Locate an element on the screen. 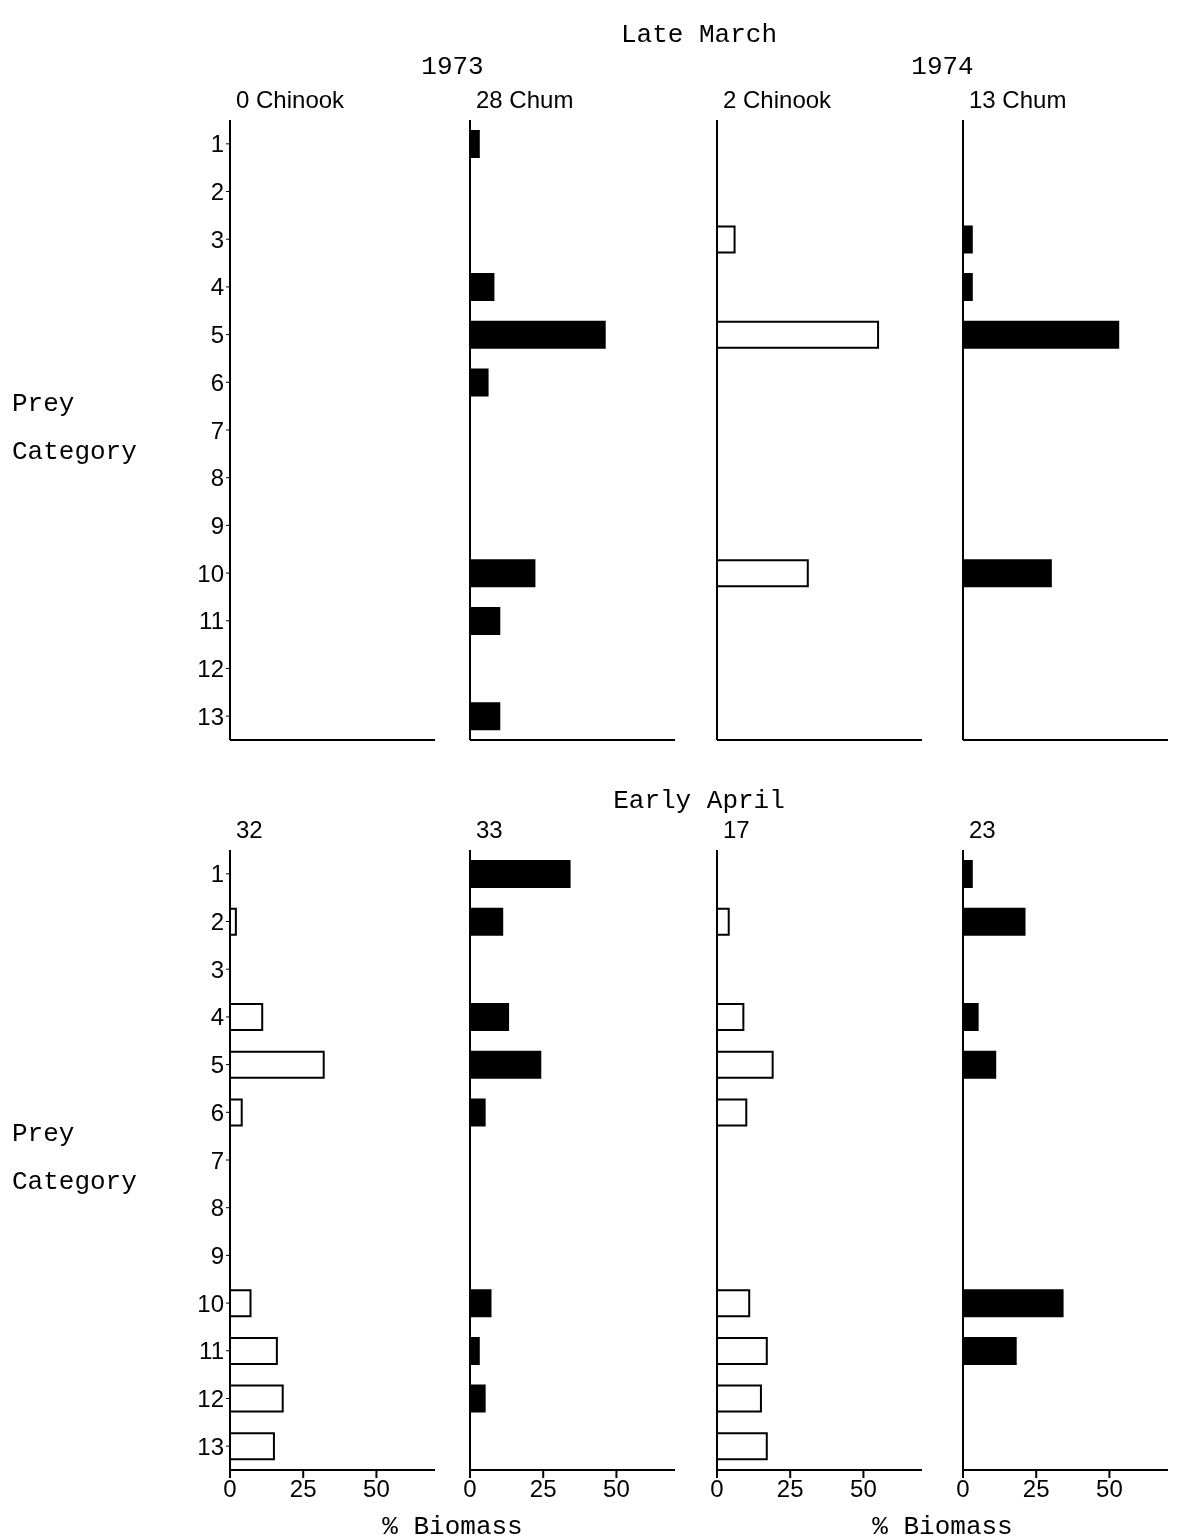 The image size is (1181, 1538). chart-title: 0 Chinook is located at coordinates (290, 100).